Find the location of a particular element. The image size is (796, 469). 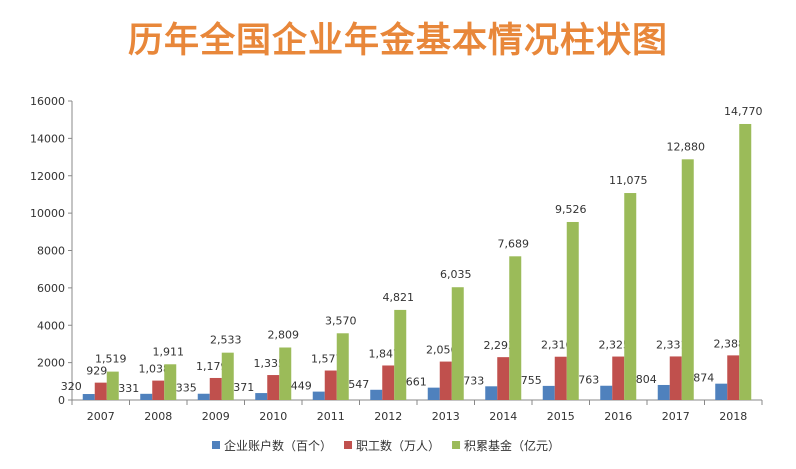

data-label: 6,035 is located at coordinates (456, 274).